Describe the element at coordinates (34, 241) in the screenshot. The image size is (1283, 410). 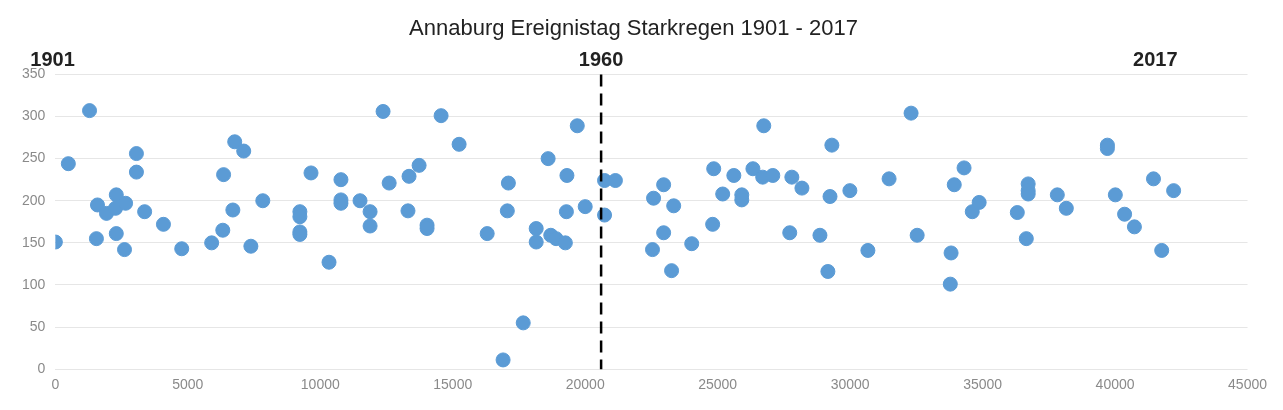
I see `y-tick-label: 150` at that location.